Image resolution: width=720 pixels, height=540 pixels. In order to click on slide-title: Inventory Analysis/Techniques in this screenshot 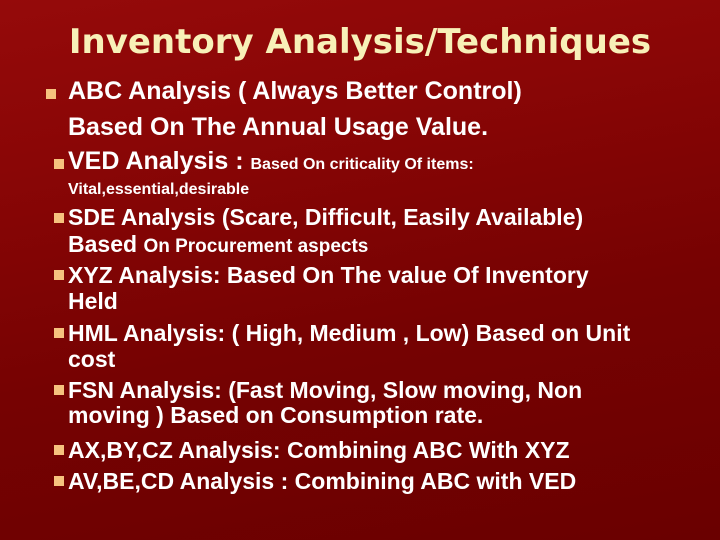, I will do `click(360, 42)`.